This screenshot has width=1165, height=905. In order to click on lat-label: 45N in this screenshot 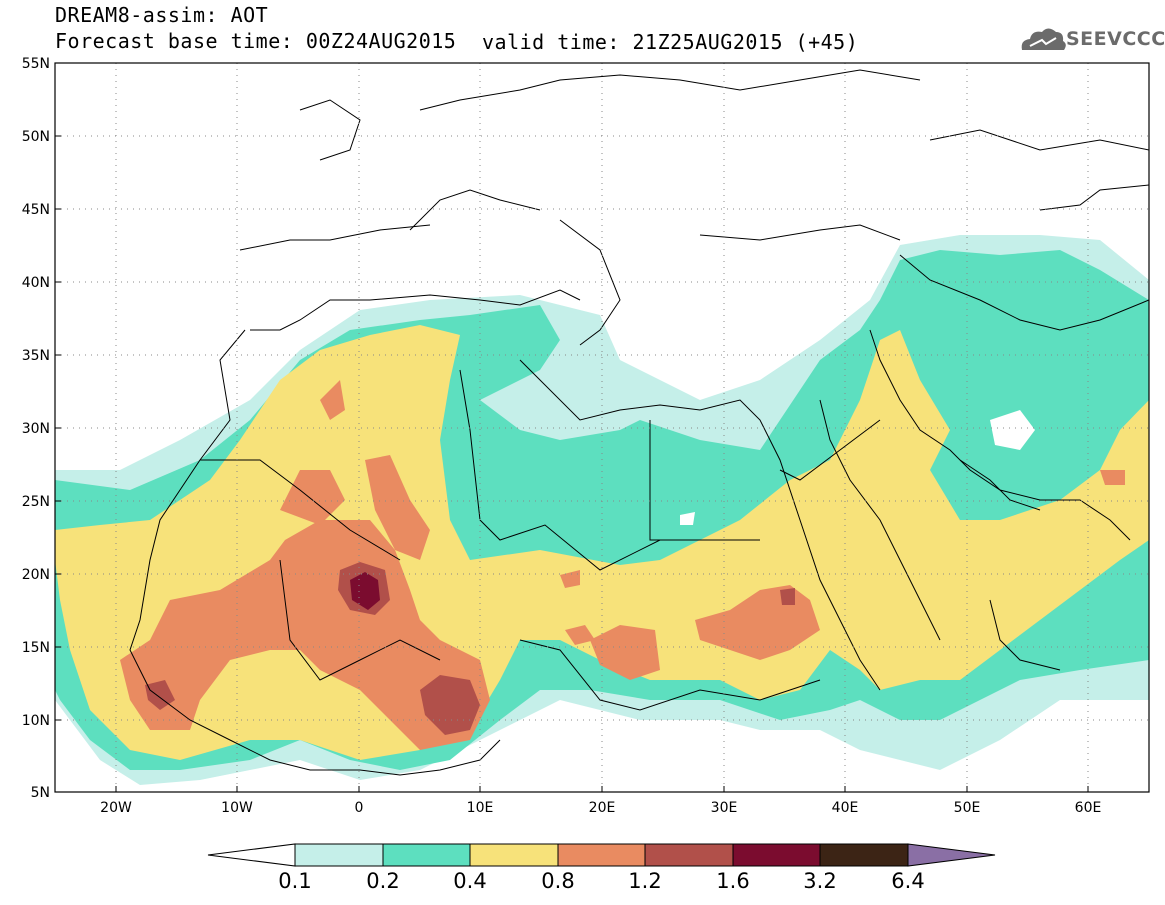, I will do `click(36, 210)`.